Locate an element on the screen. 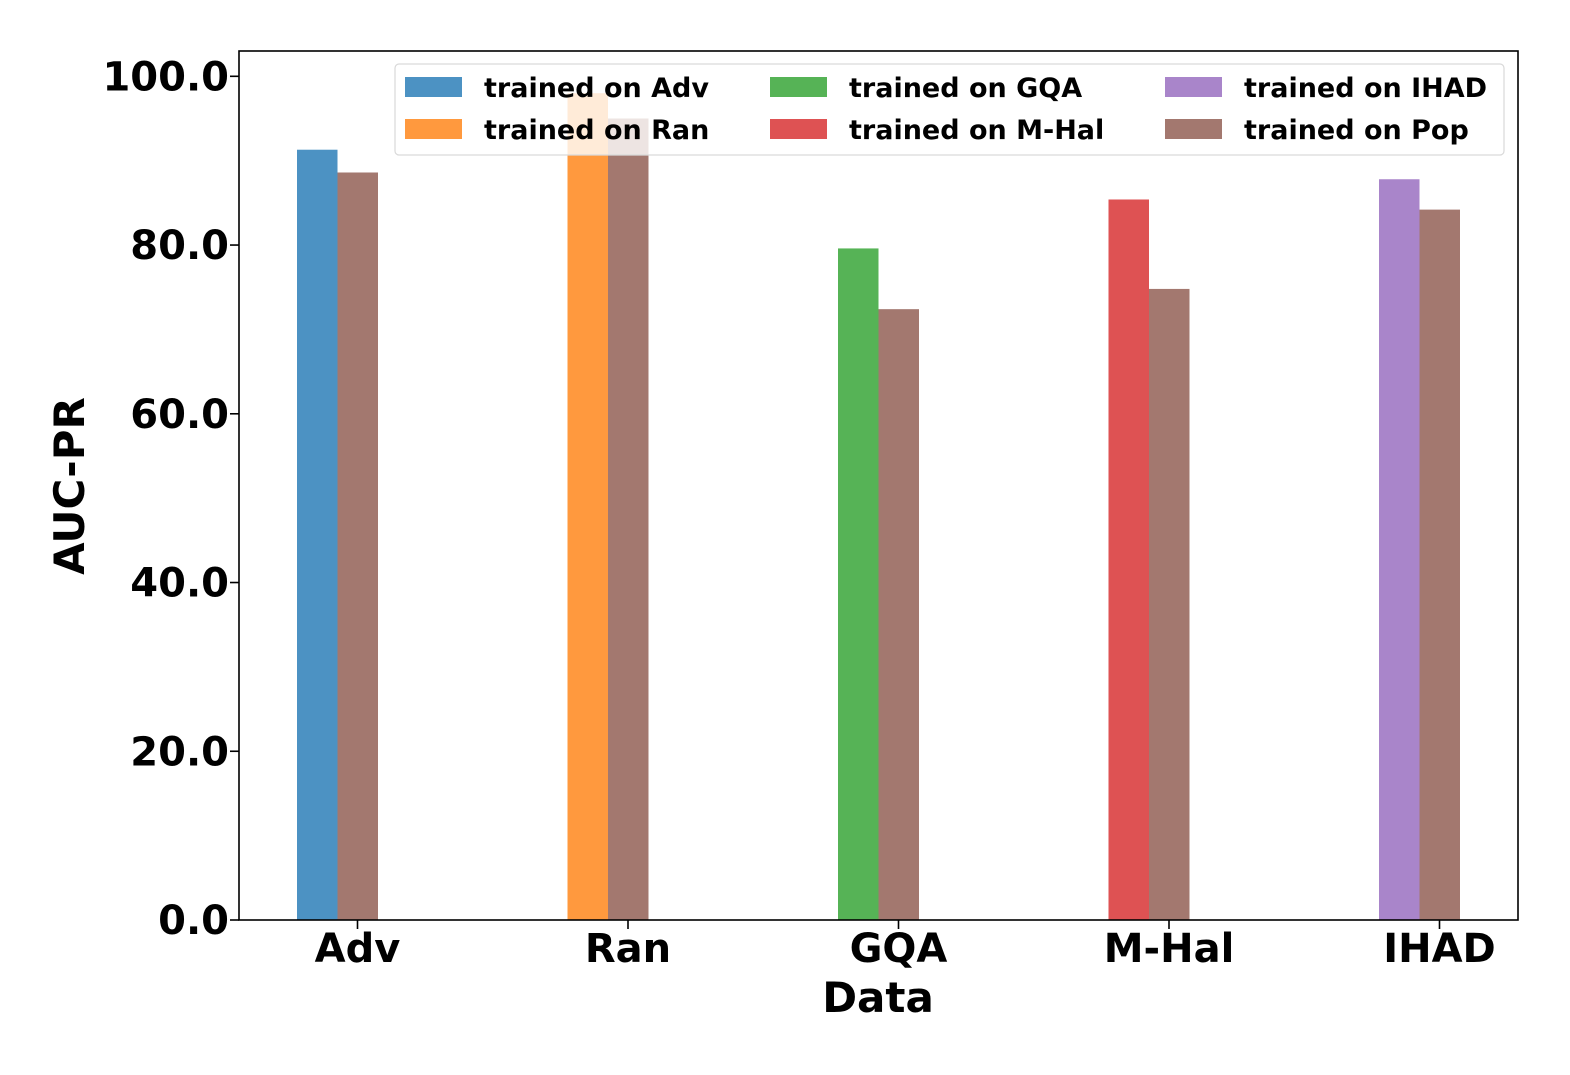 This screenshot has width=1570, height=1075. bar-gqa-trained-on-pop is located at coordinates (898, 614).